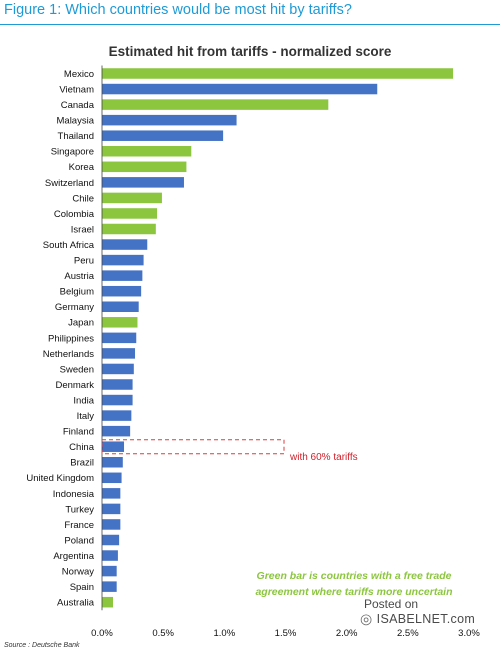  I want to click on bar-australia, so click(108, 602).